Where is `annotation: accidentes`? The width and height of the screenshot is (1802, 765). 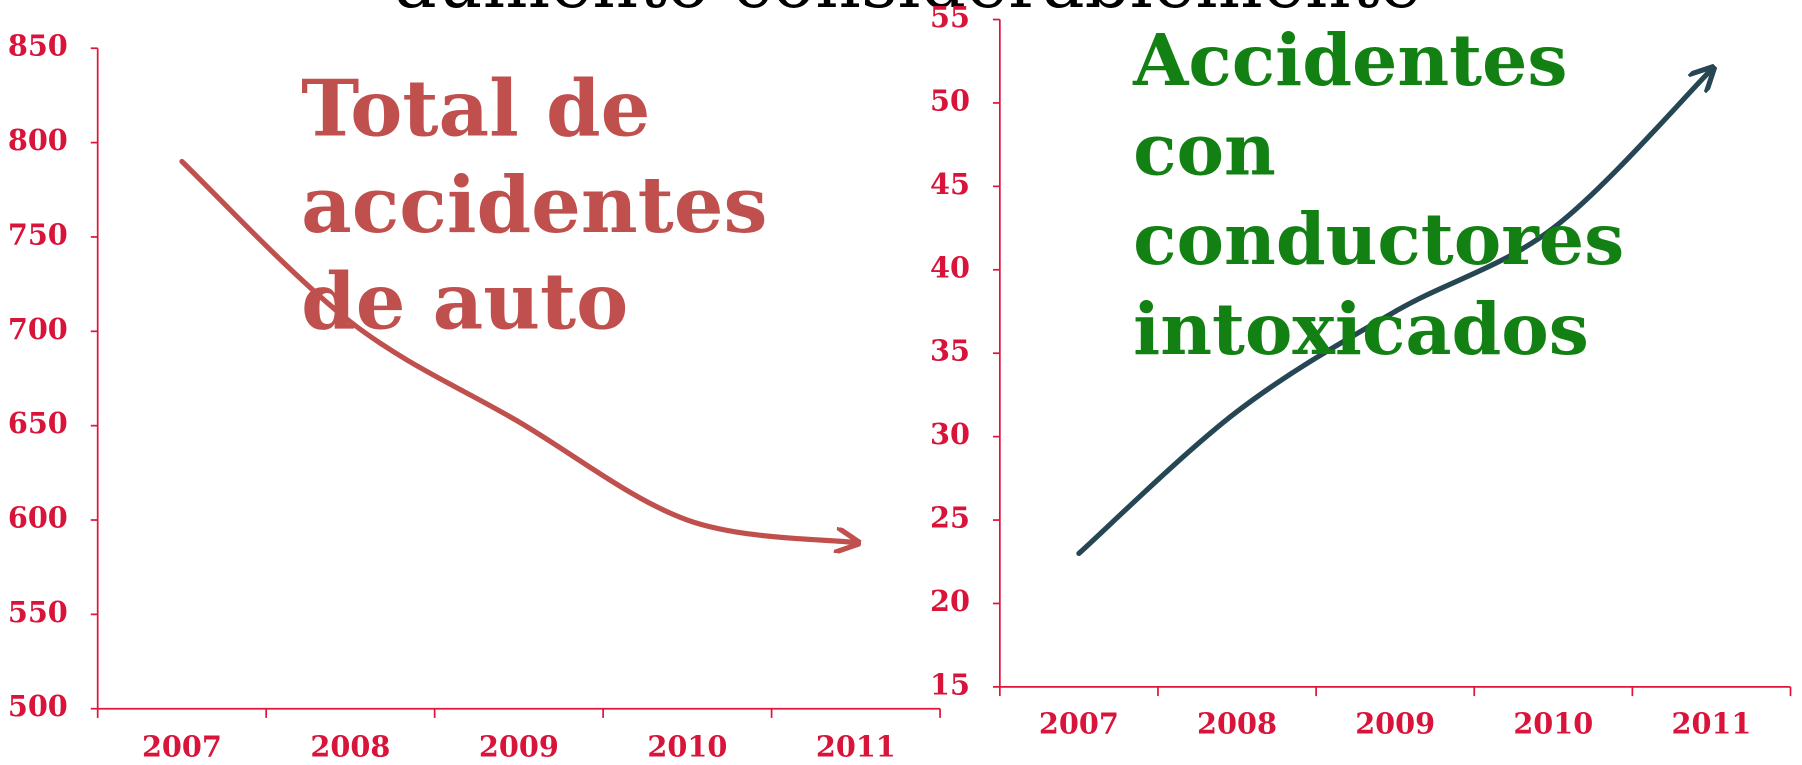
annotation: accidentes is located at coordinates (534, 205).